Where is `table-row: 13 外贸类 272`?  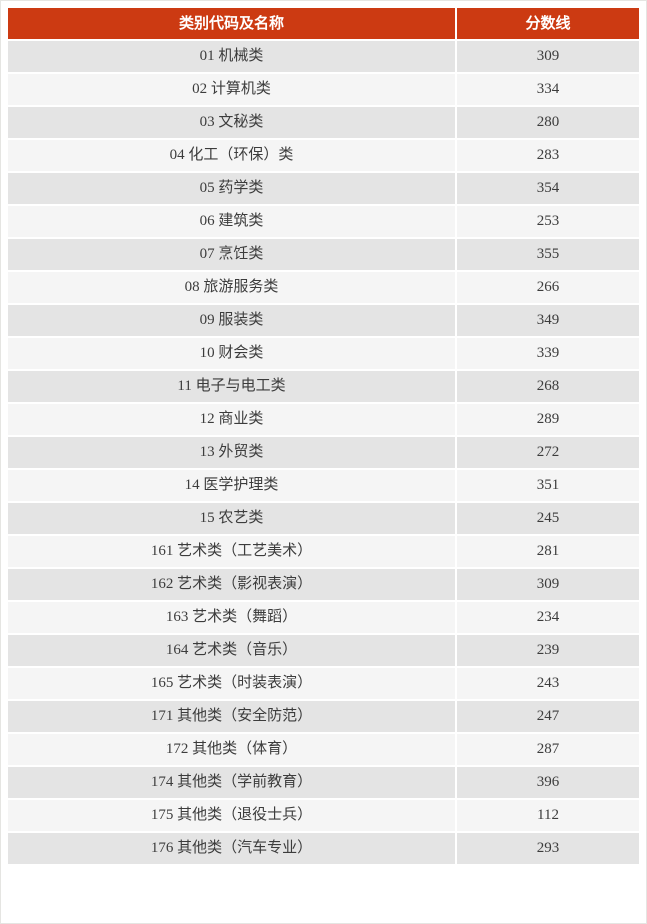
table-row: 13 外贸类 272 is located at coordinates (323, 453).